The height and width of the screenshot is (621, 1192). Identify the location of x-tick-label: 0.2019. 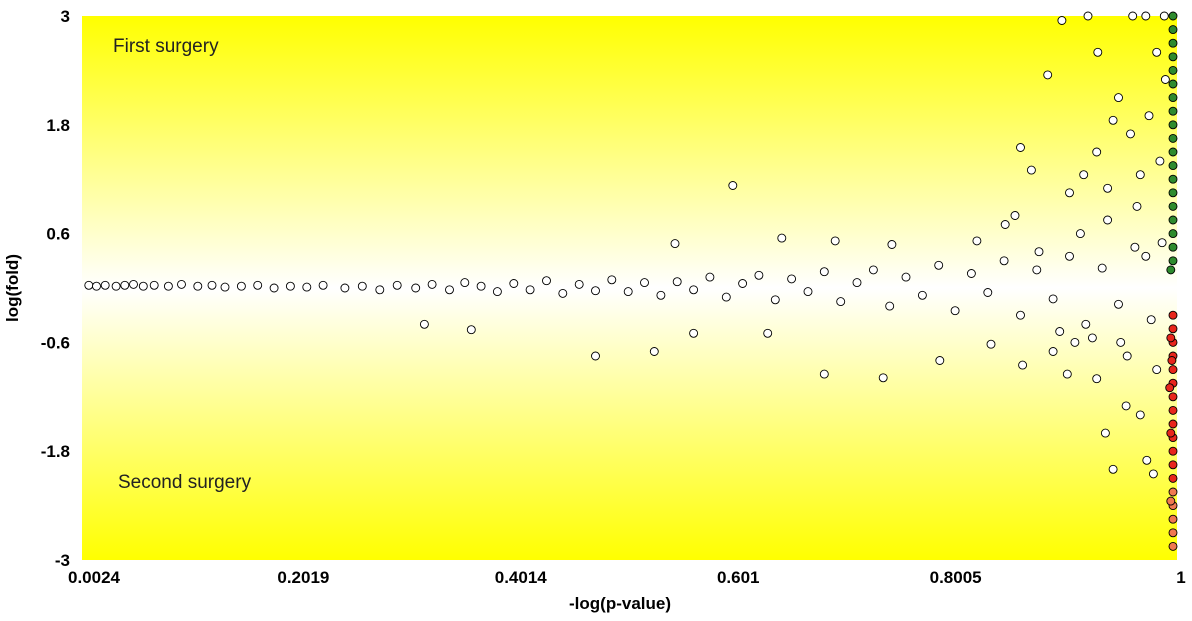
(303, 577).